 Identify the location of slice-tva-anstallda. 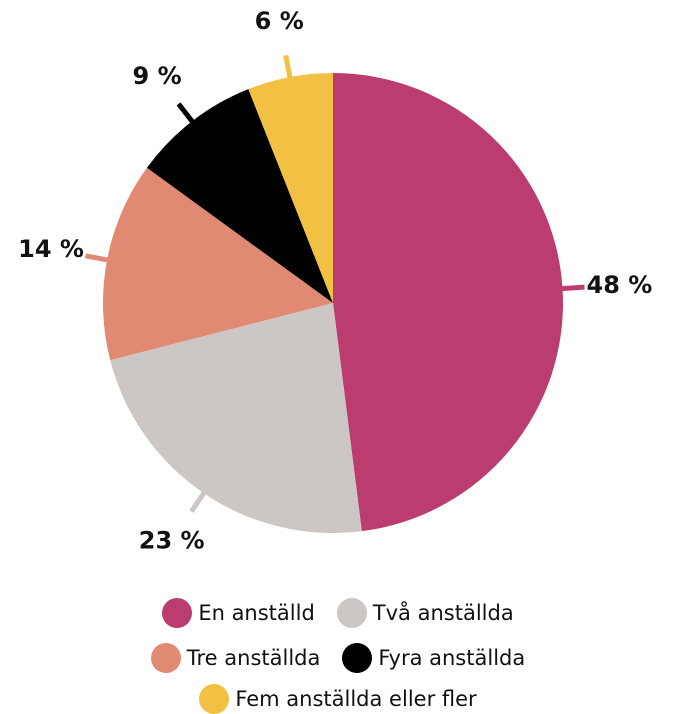
(236, 418).